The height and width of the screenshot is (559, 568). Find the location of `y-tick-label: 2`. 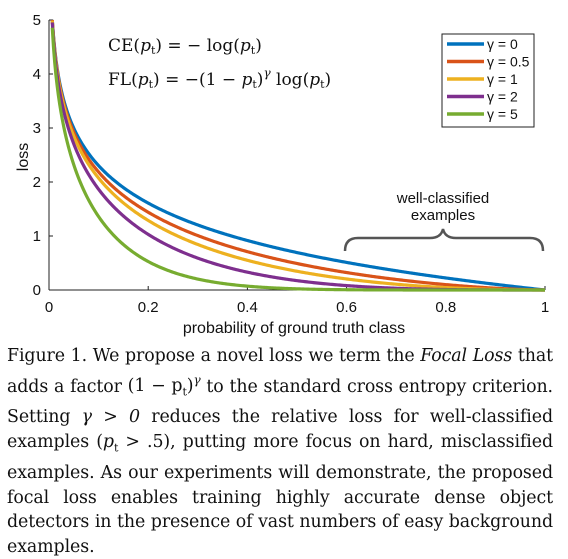

y-tick-label: 2 is located at coordinates (37, 182).